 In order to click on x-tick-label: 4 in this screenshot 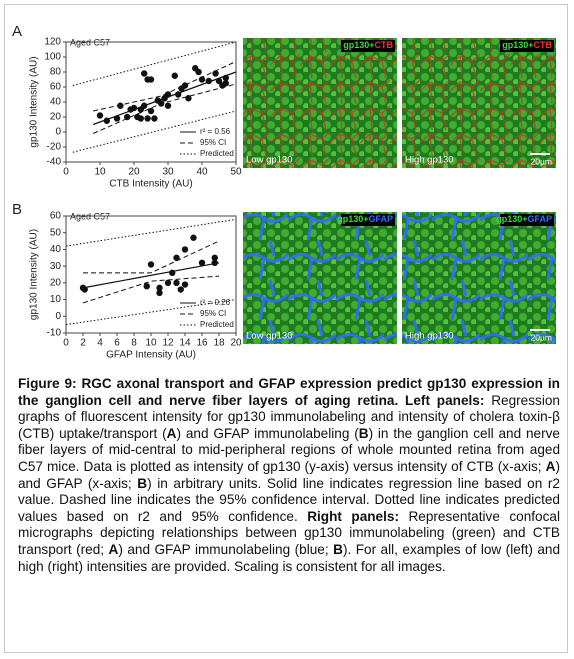, I will do `click(100, 343)`.